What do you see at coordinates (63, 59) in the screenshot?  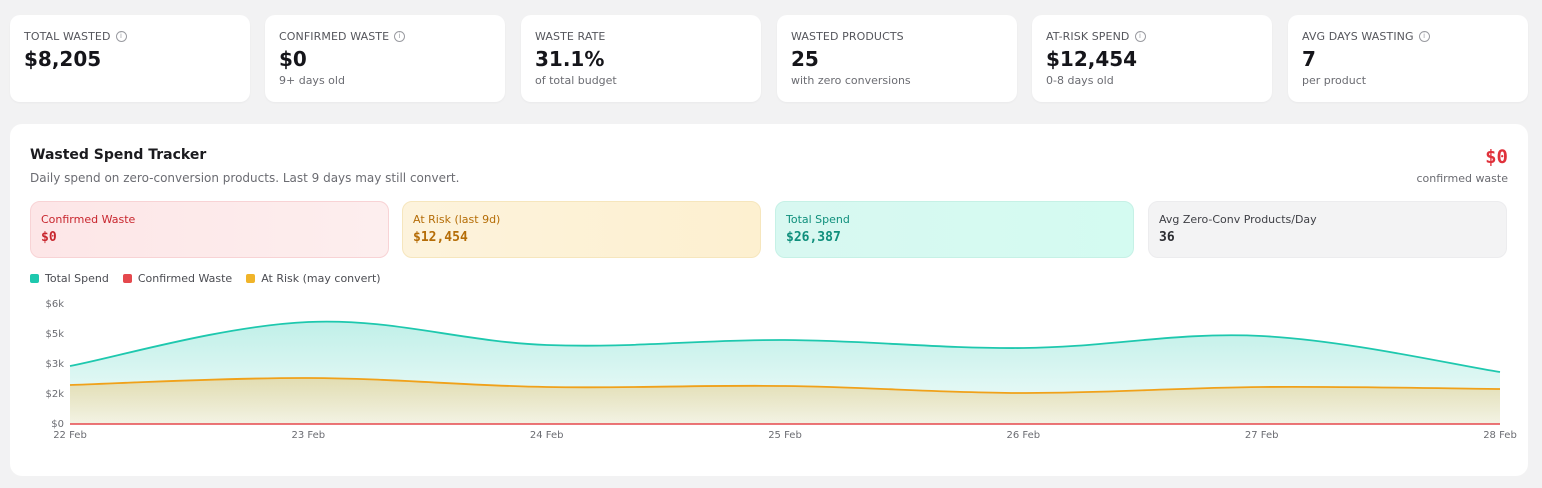 I see `kpi-value: $8,205` at bounding box center [63, 59].